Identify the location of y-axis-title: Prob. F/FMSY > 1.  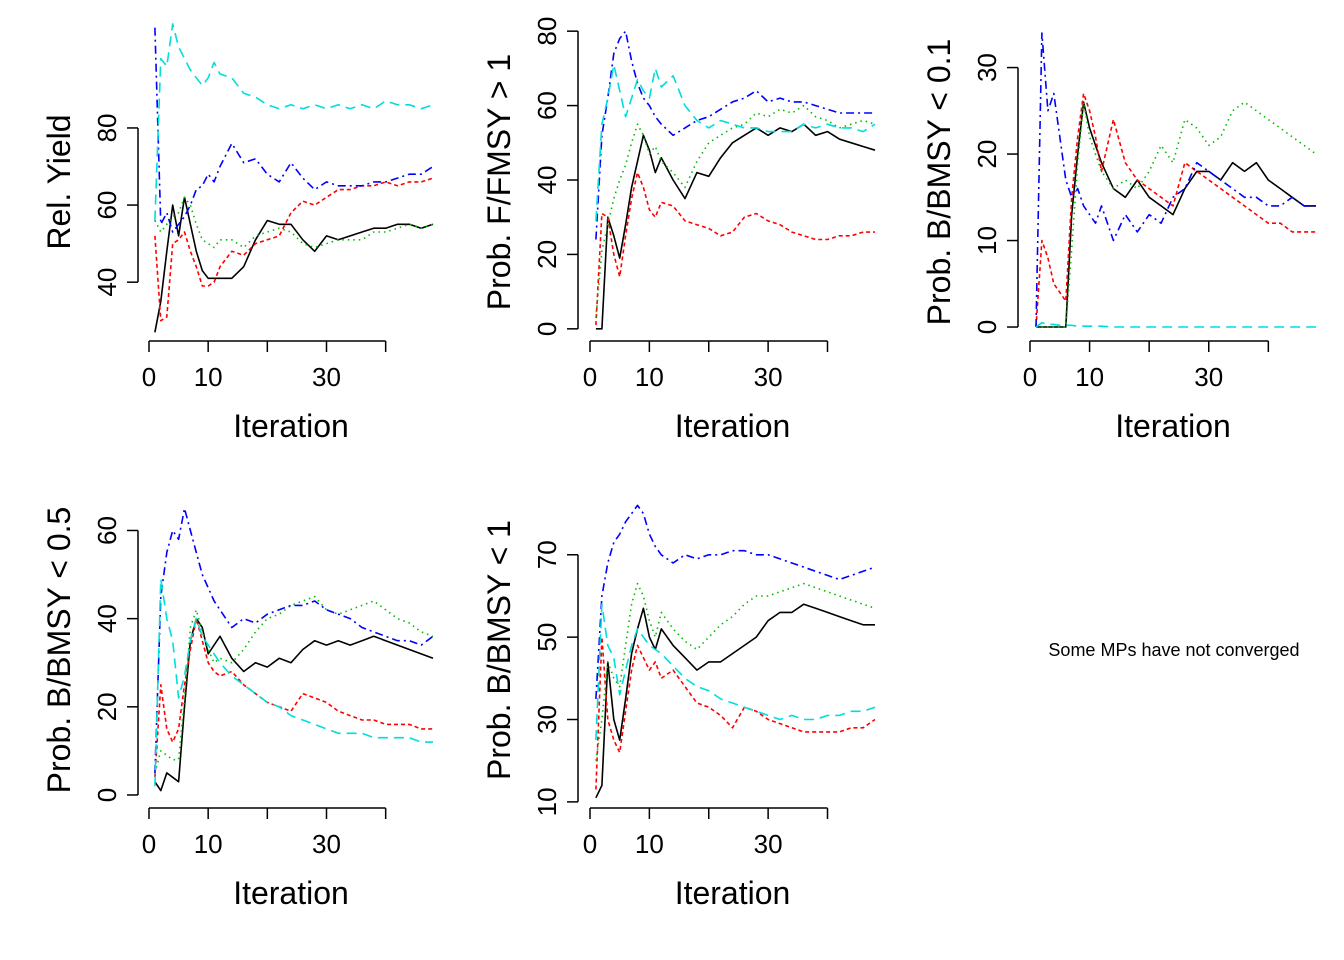
(499, 182).